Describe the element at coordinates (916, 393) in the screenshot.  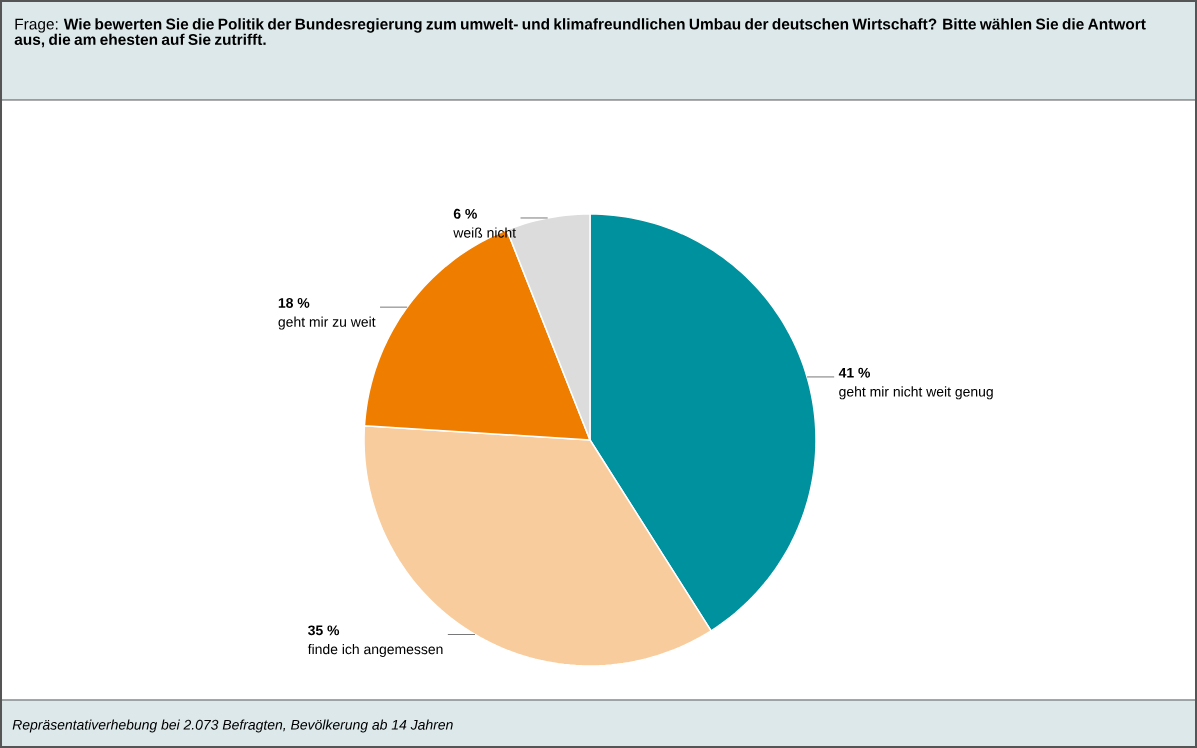
I see `slice-label: geht mir nicht weit genug` at that location.